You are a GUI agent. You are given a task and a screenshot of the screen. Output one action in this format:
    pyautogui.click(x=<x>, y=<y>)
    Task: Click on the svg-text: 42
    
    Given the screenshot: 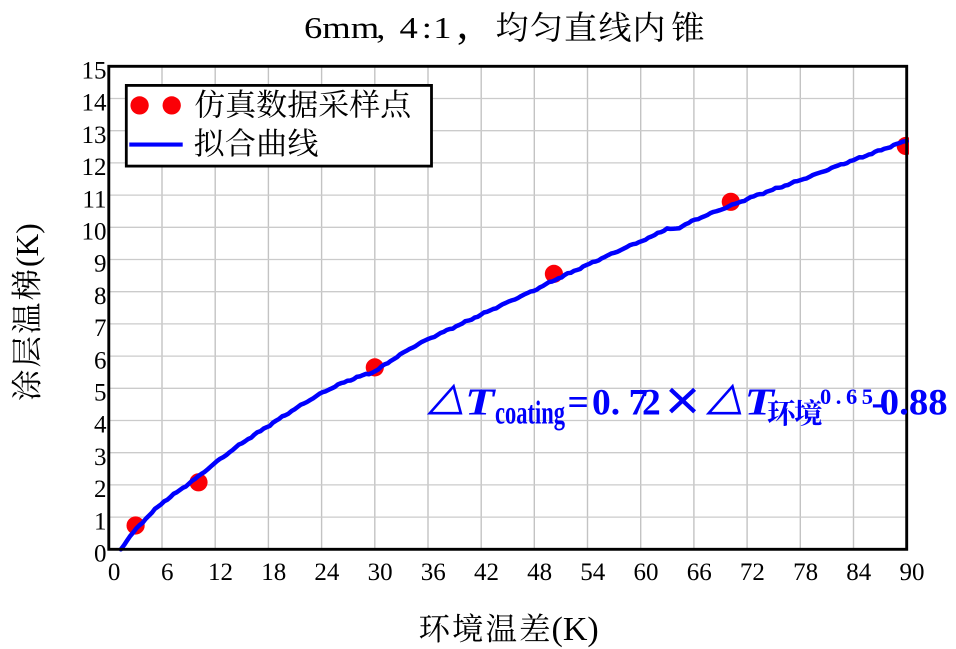 What is the action you would take?
    pyautogui.click(x=486, y=572)
    